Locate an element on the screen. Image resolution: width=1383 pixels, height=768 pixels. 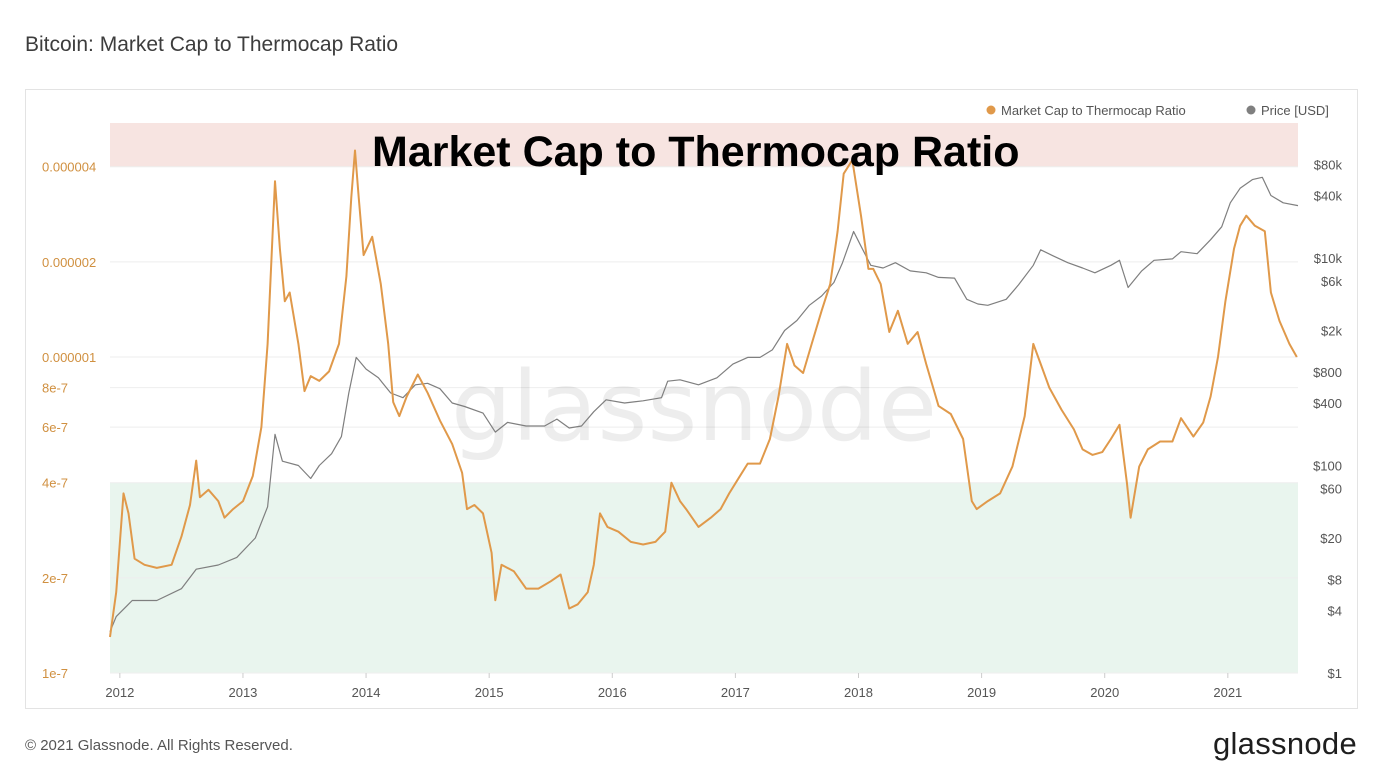
x-tick-label: 2013 is located at coordinates (242, 692).